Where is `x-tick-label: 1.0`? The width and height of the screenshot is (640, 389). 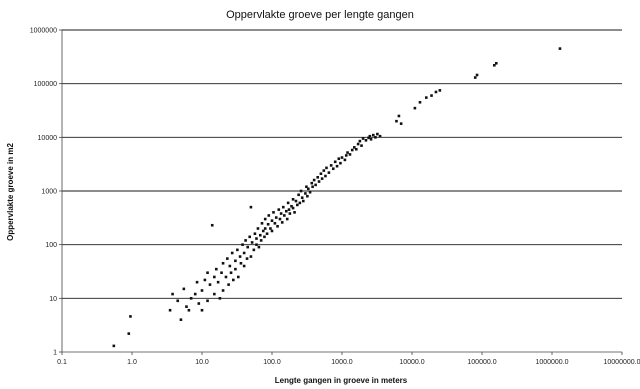 x-tick-label: 1.0 is located at coordinates (132, 362).